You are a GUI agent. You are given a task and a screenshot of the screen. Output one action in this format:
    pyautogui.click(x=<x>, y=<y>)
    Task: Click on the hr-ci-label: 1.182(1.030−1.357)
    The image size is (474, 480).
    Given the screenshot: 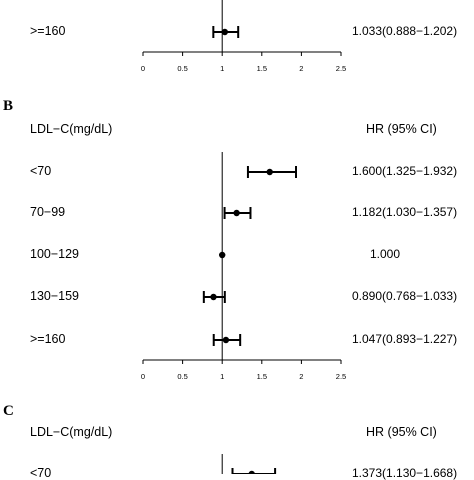 What is the action you would take?
    pyautogui.click(x=405, y=212)
    